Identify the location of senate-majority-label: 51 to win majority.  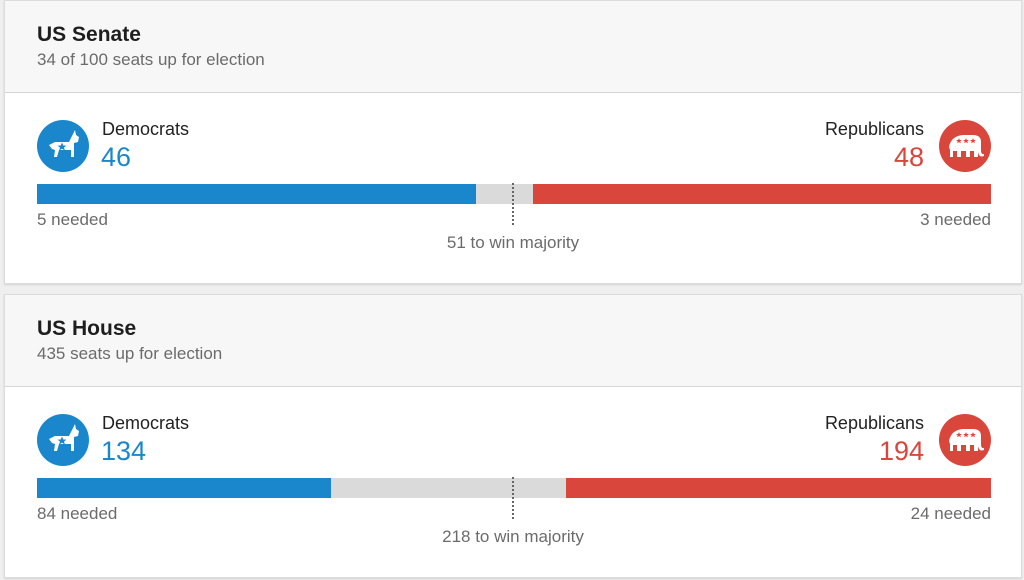
(513, 242).